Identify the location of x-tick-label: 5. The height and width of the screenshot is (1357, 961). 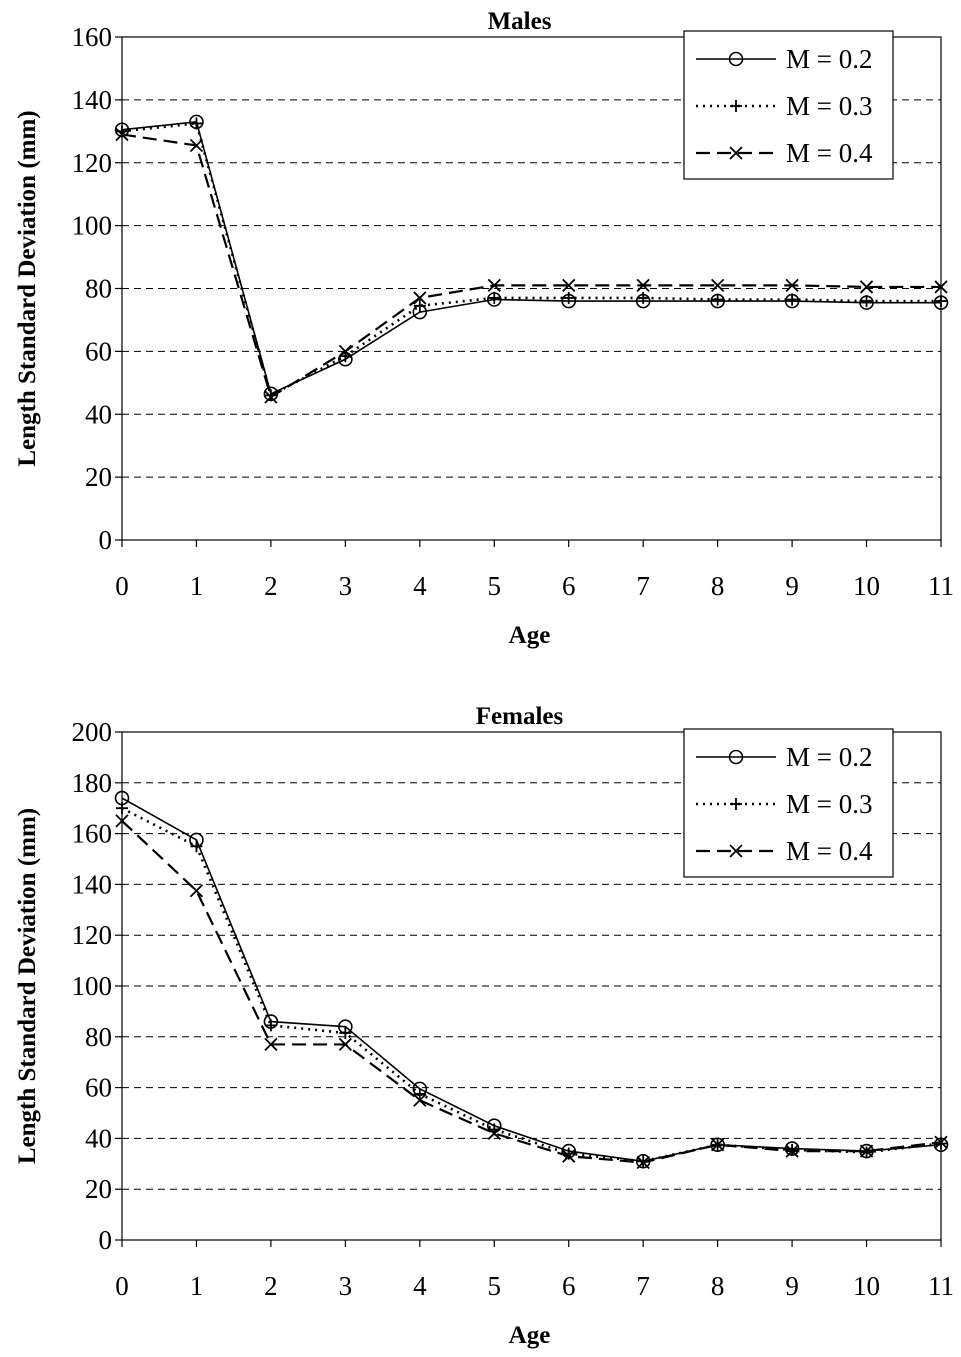
(495, 1286).